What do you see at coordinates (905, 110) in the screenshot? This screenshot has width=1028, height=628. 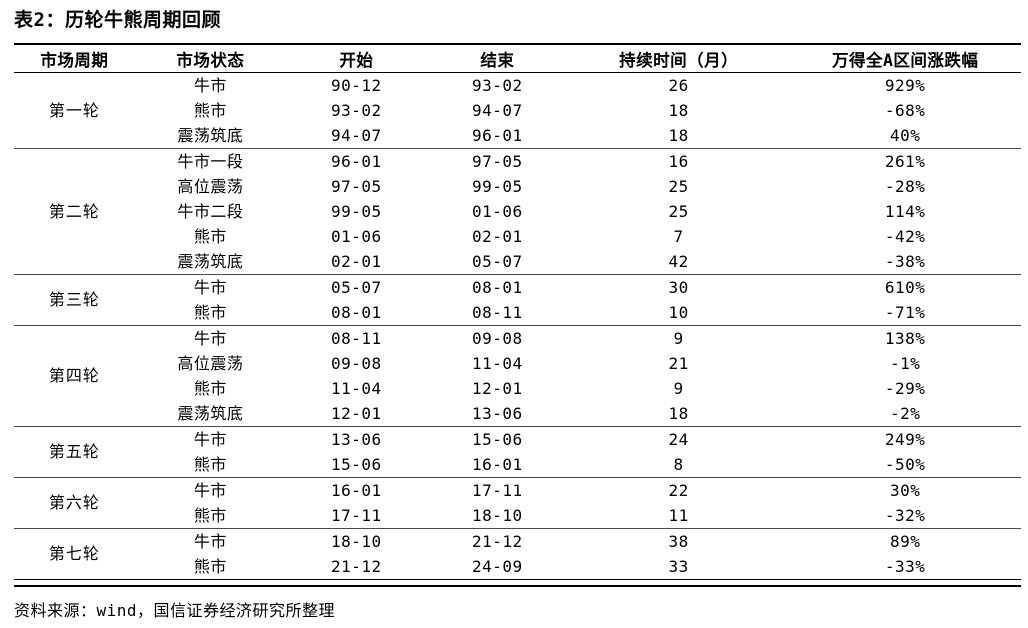 I see `change-cell: -68%` at bounding box center [905, 110].